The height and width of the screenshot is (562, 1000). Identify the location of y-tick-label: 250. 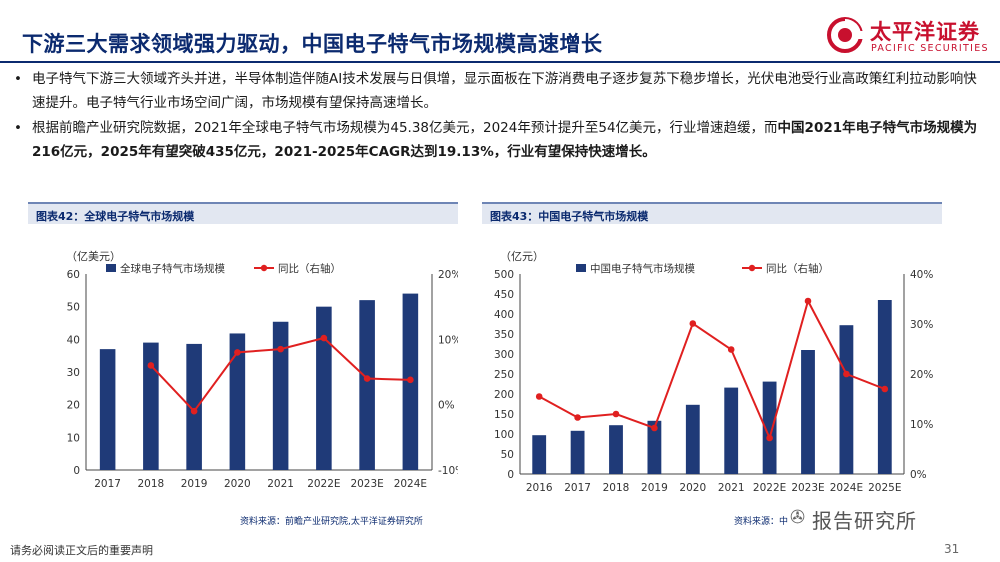
(504, 375).